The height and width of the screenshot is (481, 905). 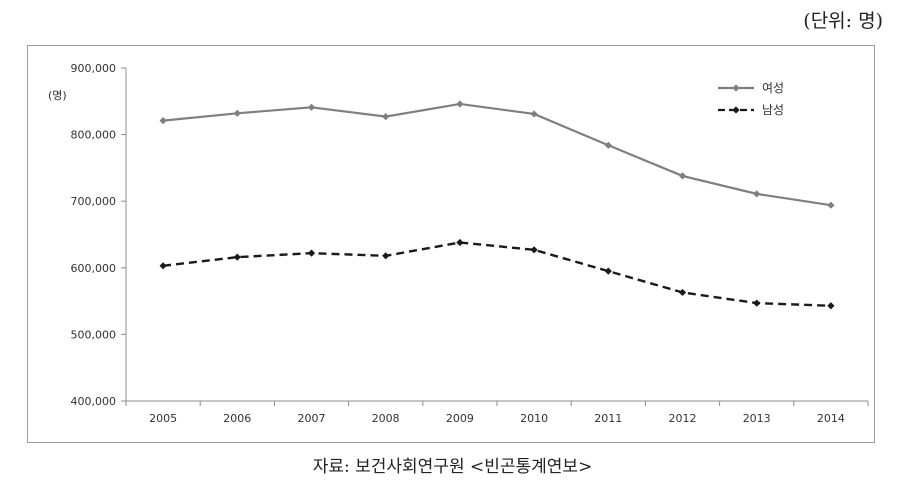 What do you see at coordinates (534, 418) in the screenshot?
I see `x-tick-label: 2010` at bounding box center [534, 418].